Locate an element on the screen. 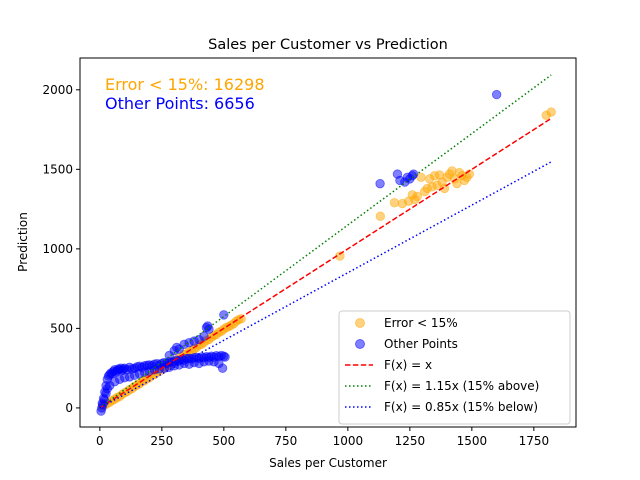 The width and height of the screenshot is (640, 480). legend-label-identity: F(x) = x is located at coordinates (408, 365).